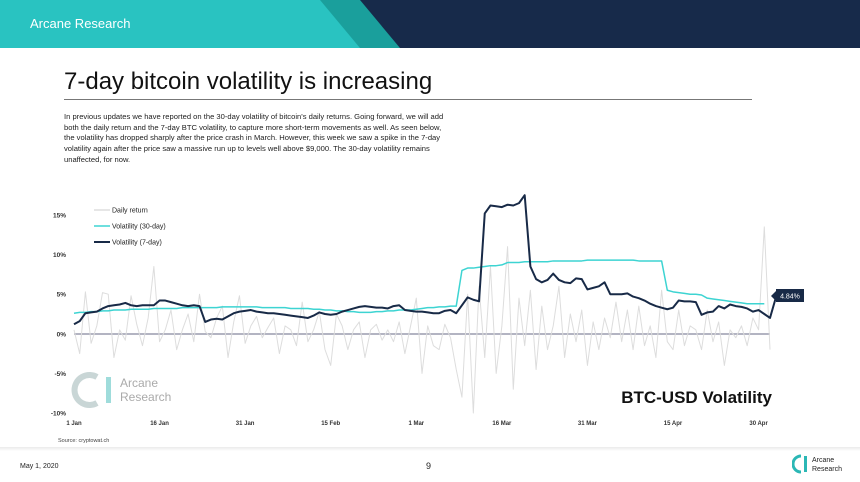 This screenshot has height=482, width=860. What do you see at coordinates (330, 424) in the screenshot?
I see `x-tick-label: 15 Feb` at bounding box center [330, 424].